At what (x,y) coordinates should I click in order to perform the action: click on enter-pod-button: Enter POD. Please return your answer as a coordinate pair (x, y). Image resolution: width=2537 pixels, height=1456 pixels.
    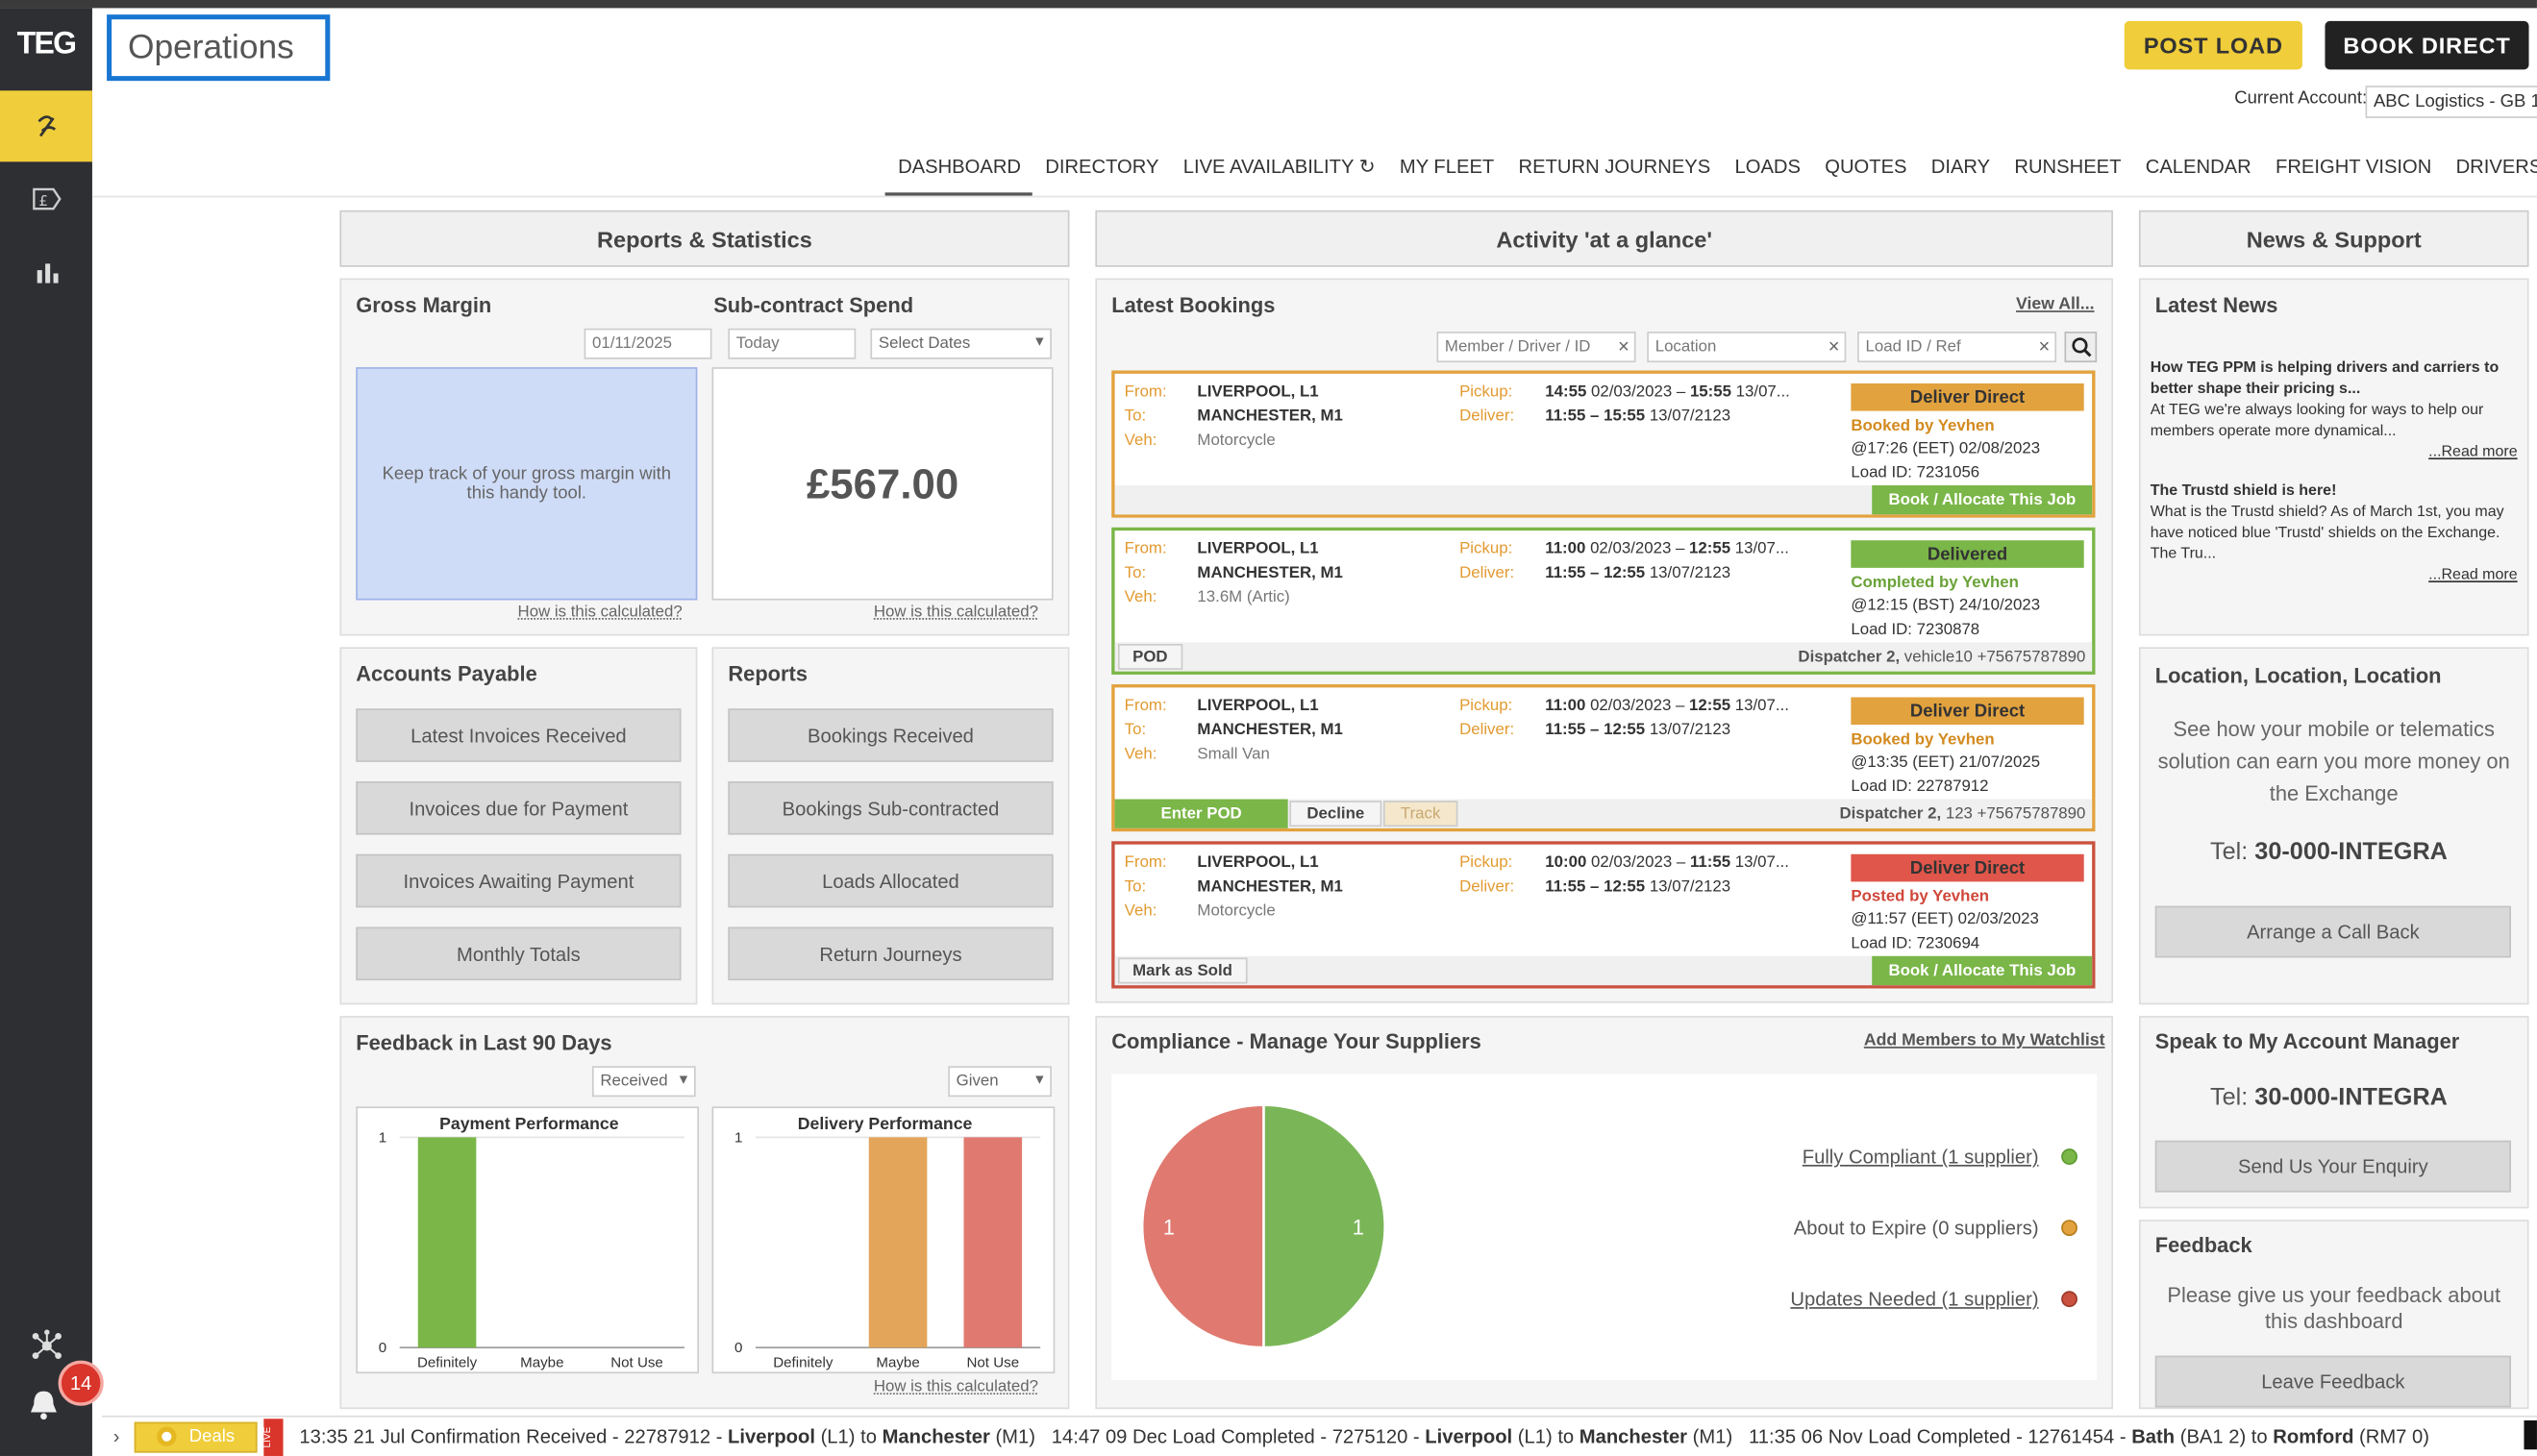
    Looking at the image, I should click on (1201, 814).